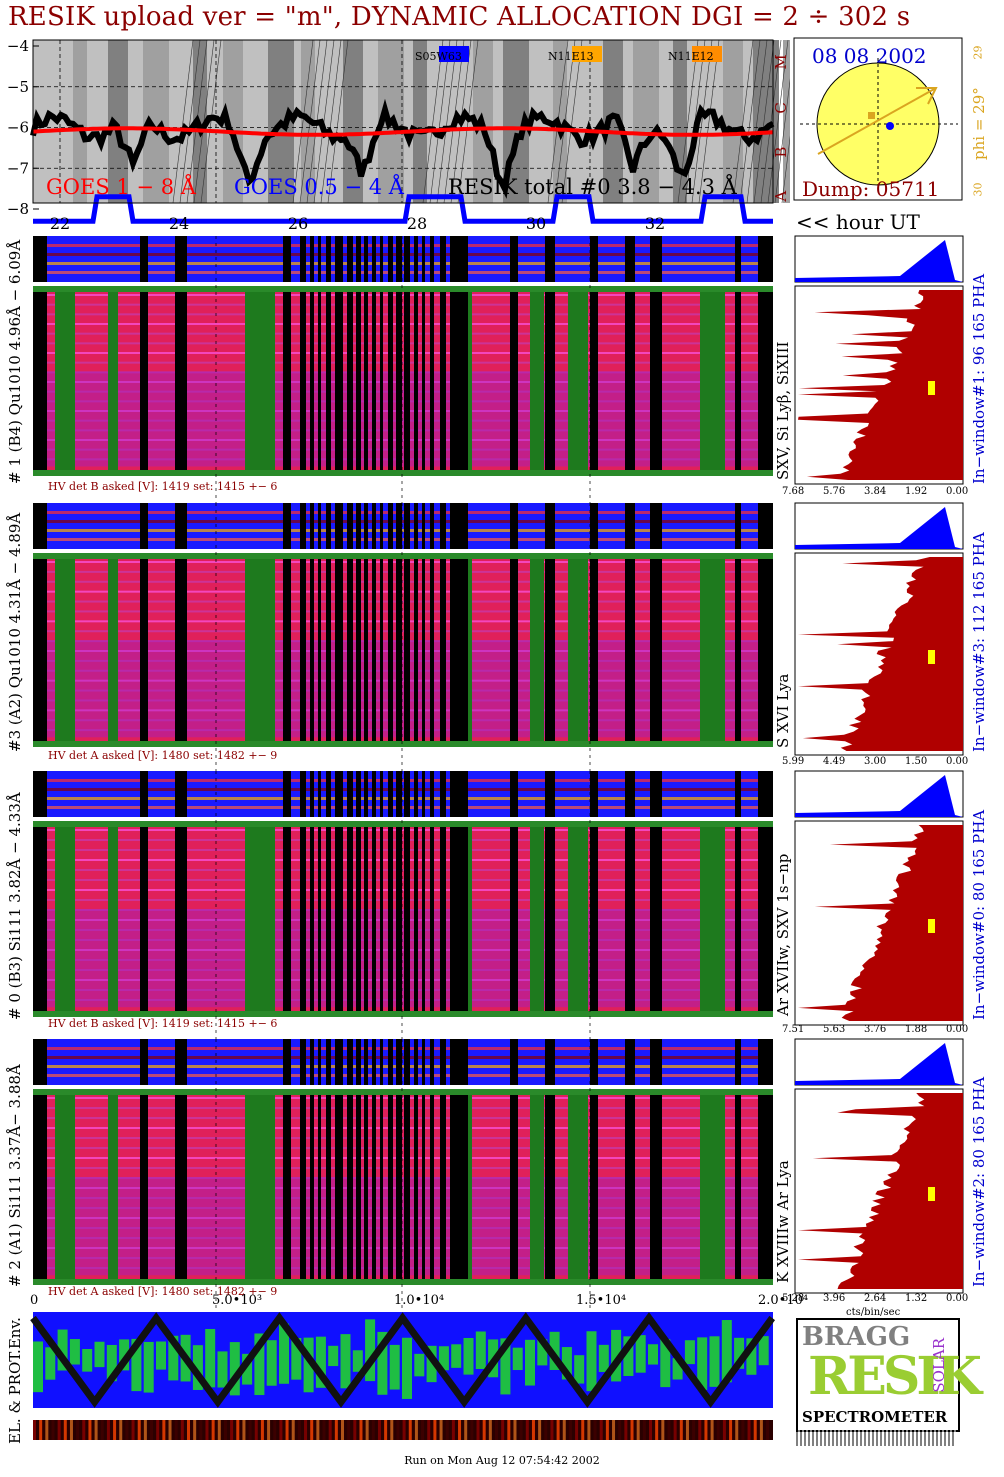 This screenshot has width=1004, height=1477. What do you see at coordinates (916, 1029) in the screenshot?
I see `hist-tick-label: 1.88` at bounding box center [916, 1029].